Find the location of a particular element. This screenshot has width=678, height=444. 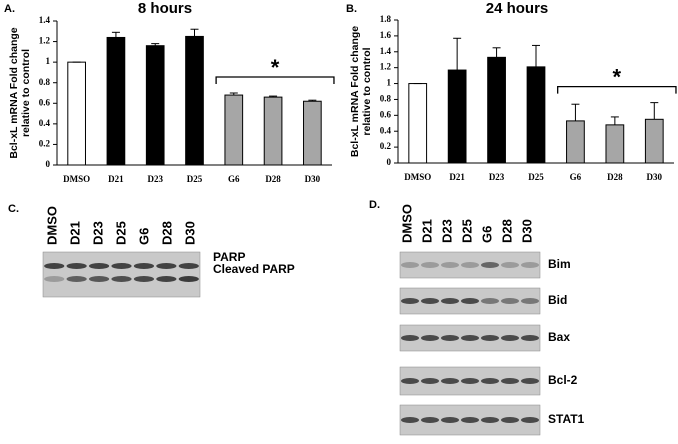

x-tick-label: G6 is located at coordinates (234, 179).